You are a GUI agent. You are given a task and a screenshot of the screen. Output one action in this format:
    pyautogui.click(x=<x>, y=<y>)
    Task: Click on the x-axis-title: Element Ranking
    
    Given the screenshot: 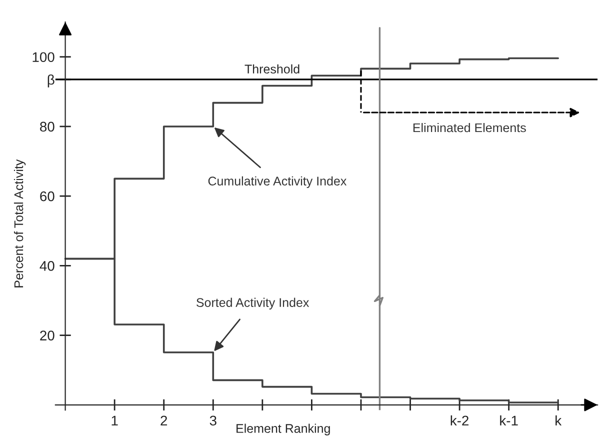 What is the action you would take?
    pyautogui.click(x=283, y=430)
    